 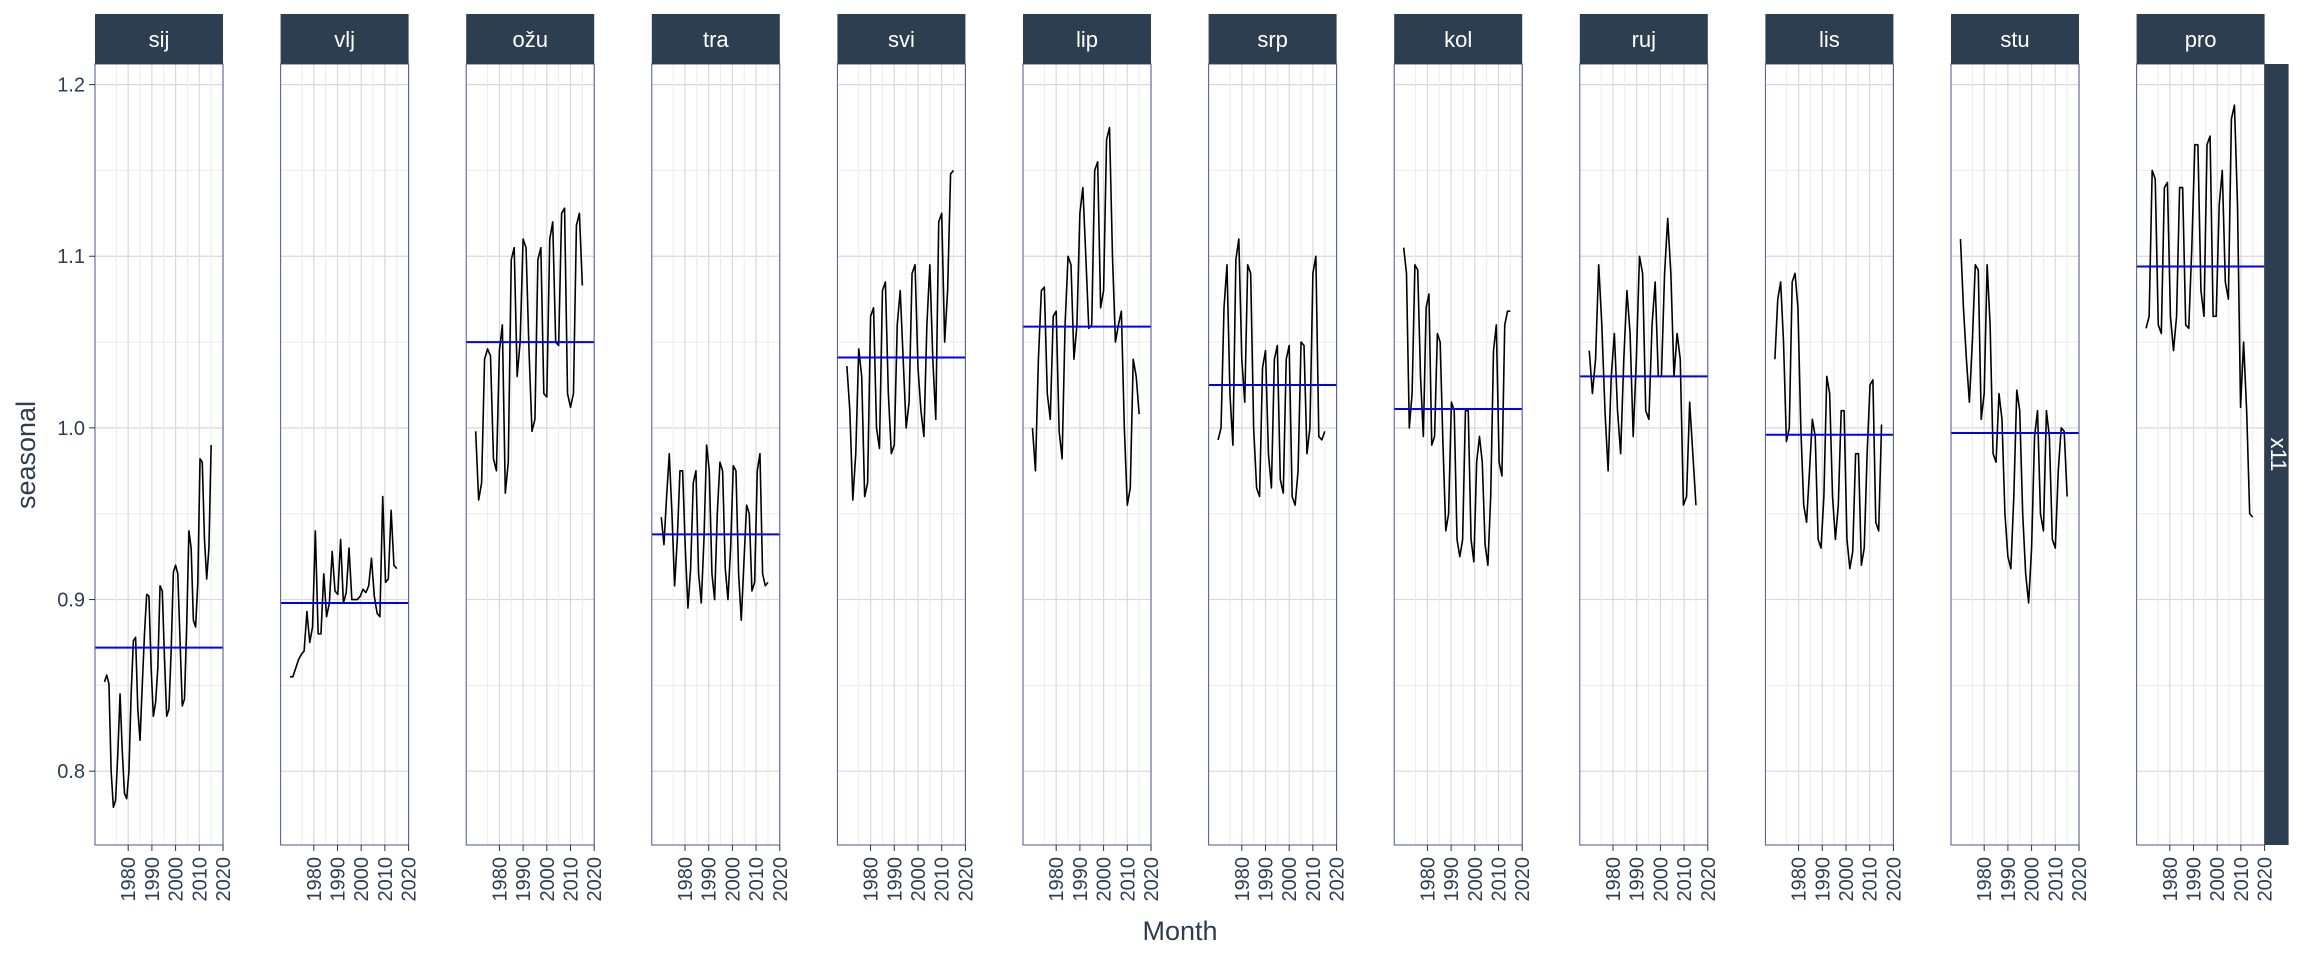 I want to click on x-axis-title: Month, so click(x=1179, y=931).